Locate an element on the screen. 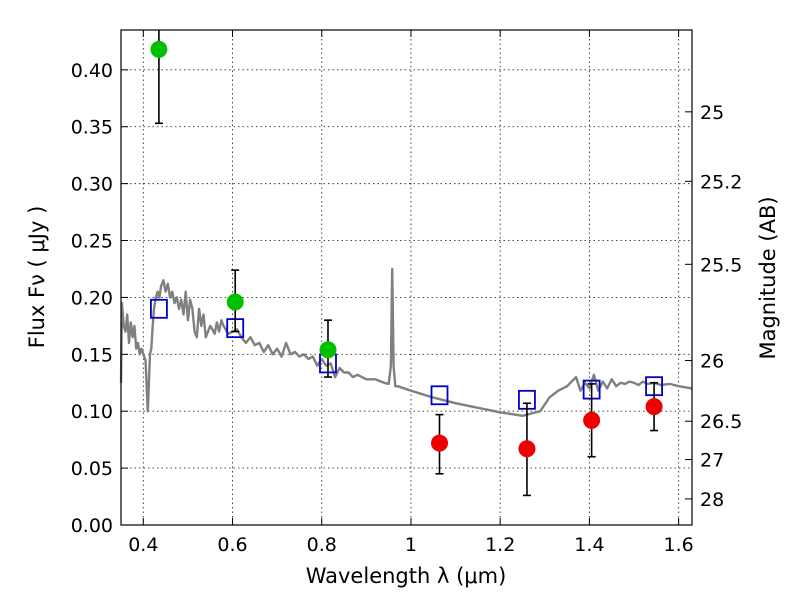  y-axis: 0.00 0.05 0.10 0.15 0.20 0.25 0.30 0.35 0.40 is located at coordinates (99, 298).